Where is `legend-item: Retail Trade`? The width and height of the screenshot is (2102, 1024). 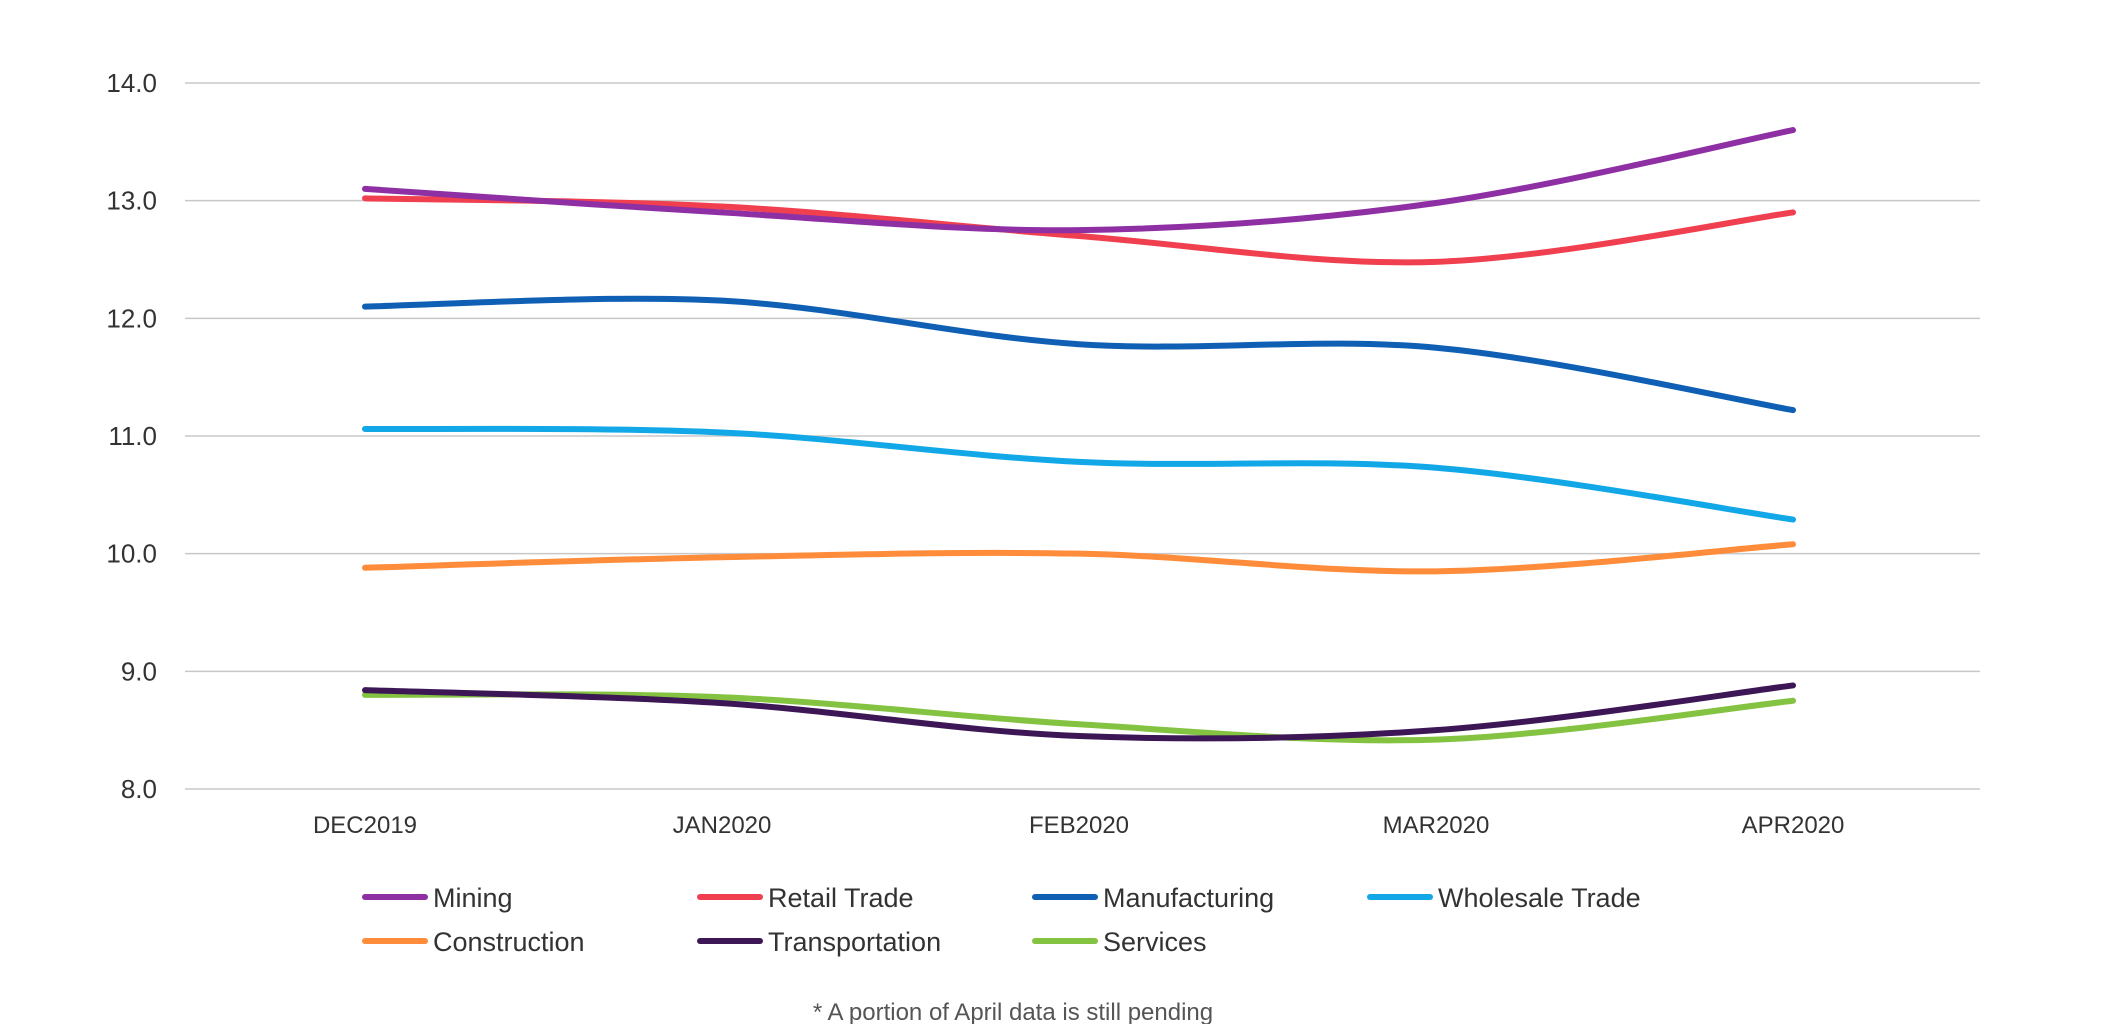 legend-item: Retail Trade is located at coordinates (805, 898).